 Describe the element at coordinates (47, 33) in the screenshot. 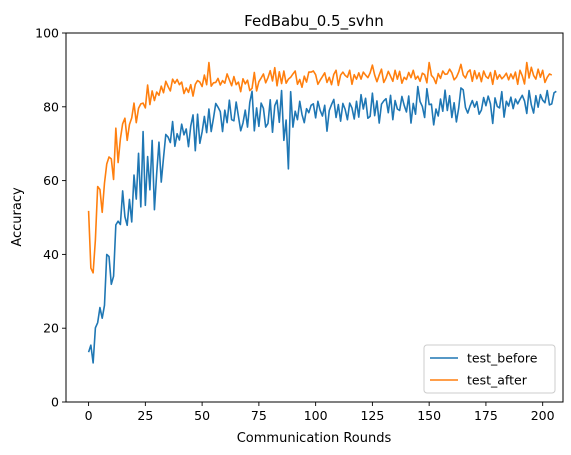

I see `y-tick-label: 100` at that location.